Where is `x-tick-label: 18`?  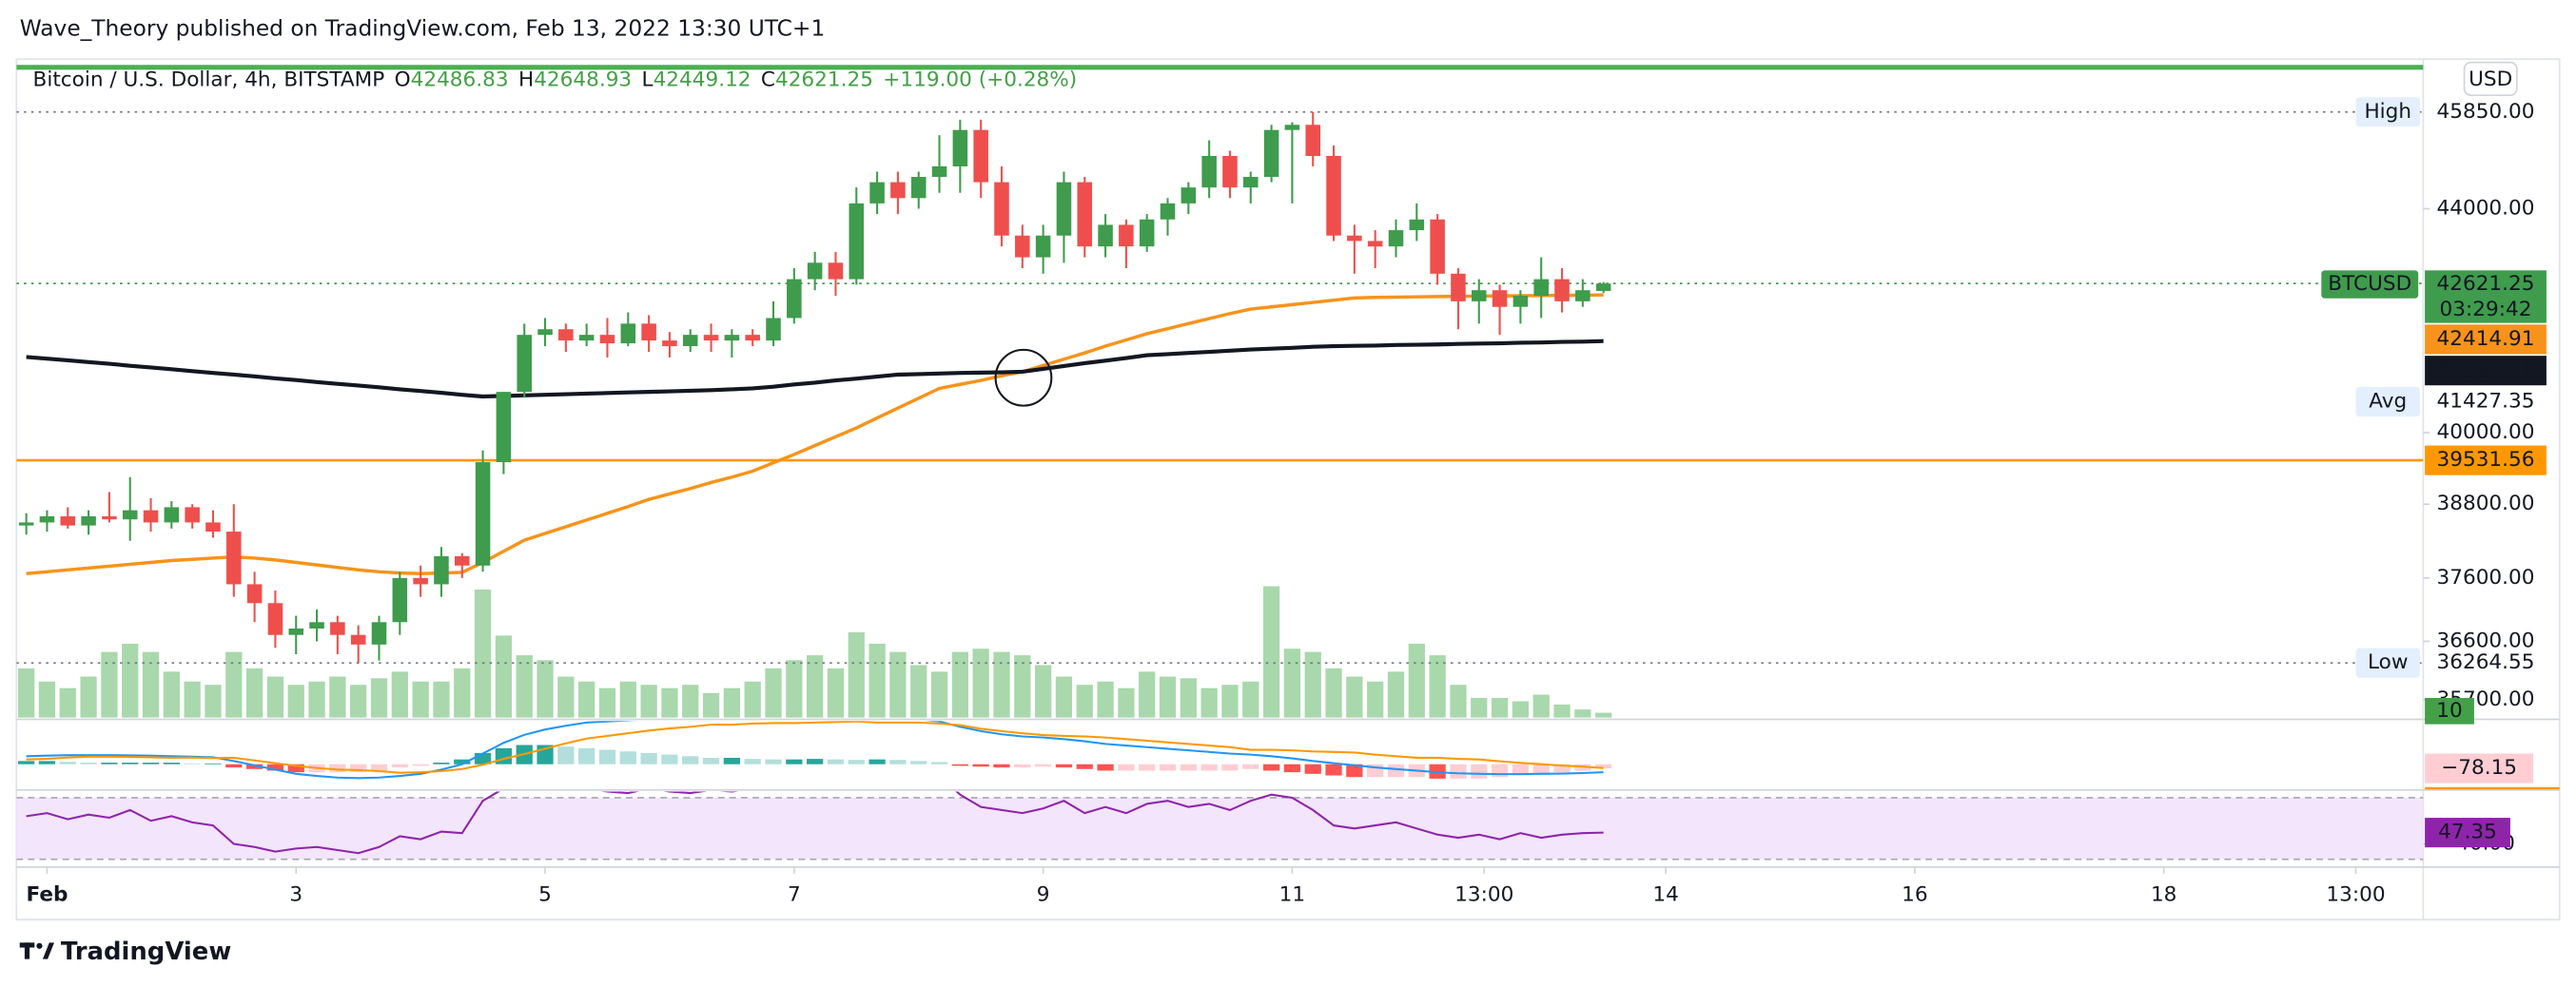 x-tick-label: 18 is located at coordinates (2163, 894).